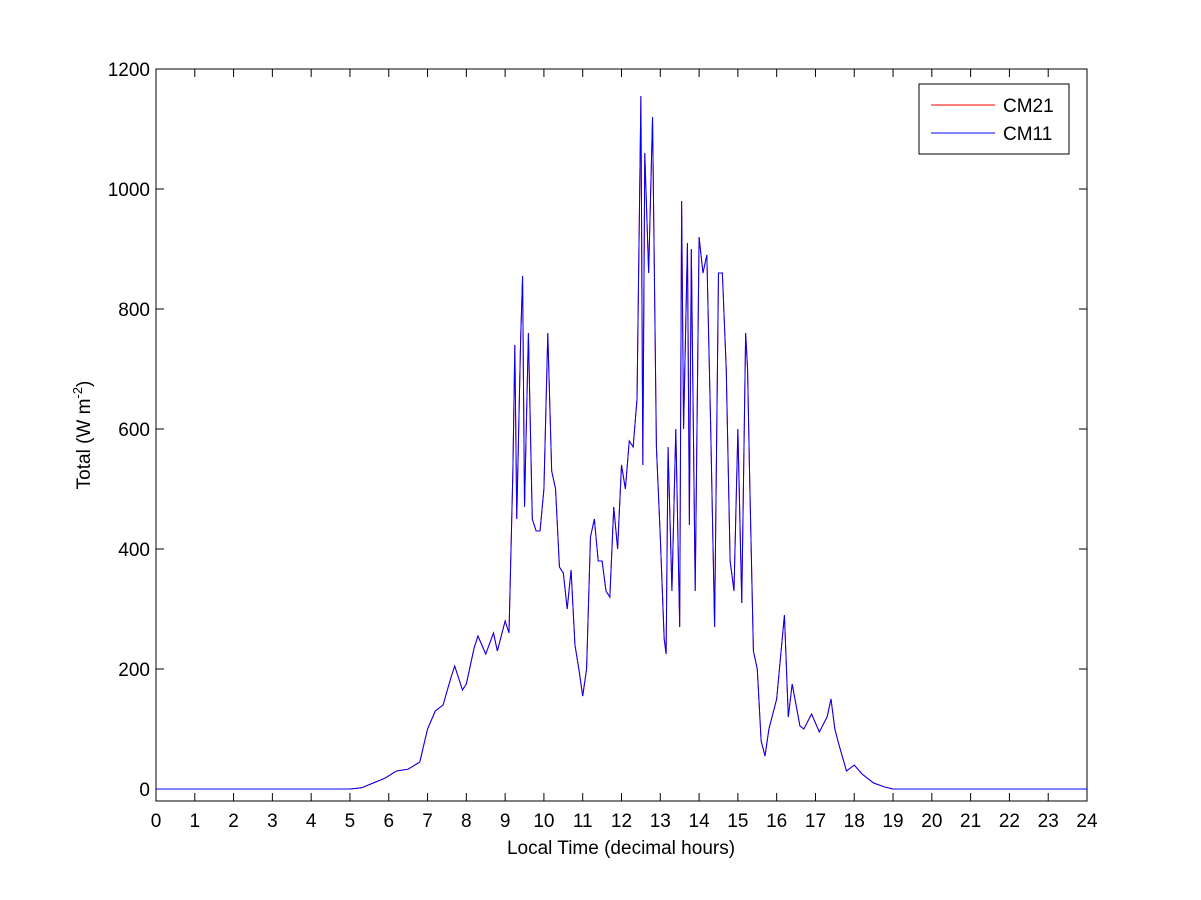  What do you see at coordinates (233, 821) in the screenshot?
I see `x-tick-label: 2` at bounding box center [233, 821].